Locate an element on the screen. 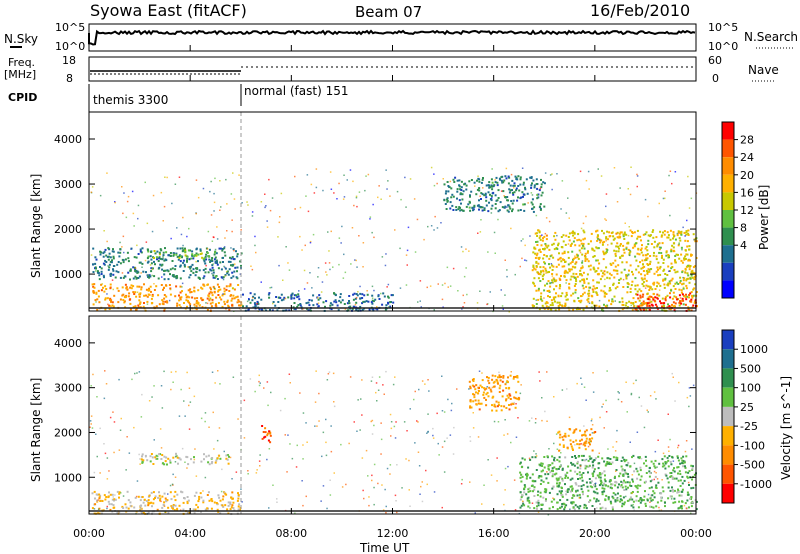 Image resolution: width=800 pixels, height=554 pixels. colorbar-tick-label: -500 is located at coordinates (752, 465).